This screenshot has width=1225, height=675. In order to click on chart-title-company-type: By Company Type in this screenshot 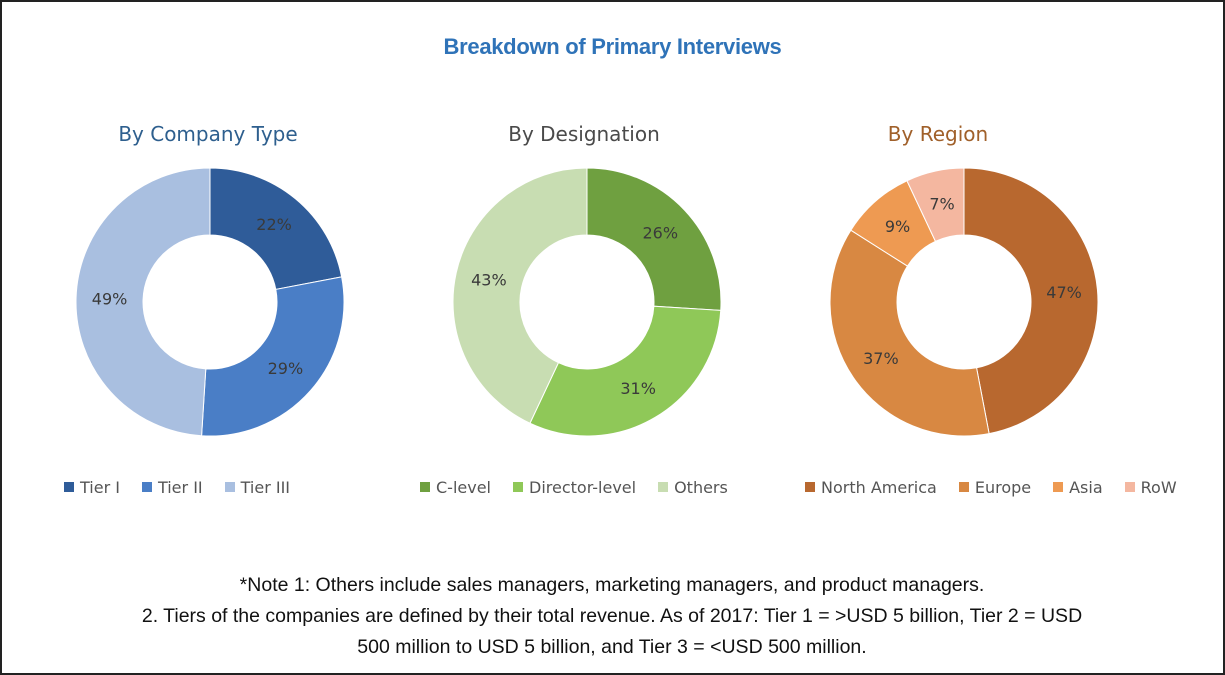, I will do `click(208, 134)`.